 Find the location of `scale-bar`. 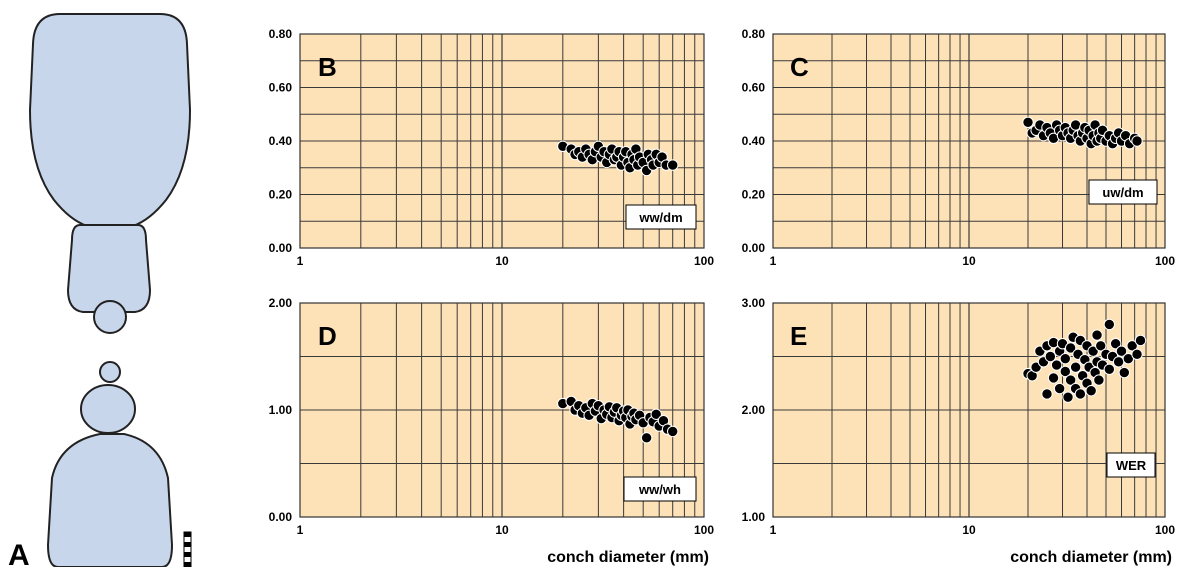

scale-bar is located at coordinates (187, 549).